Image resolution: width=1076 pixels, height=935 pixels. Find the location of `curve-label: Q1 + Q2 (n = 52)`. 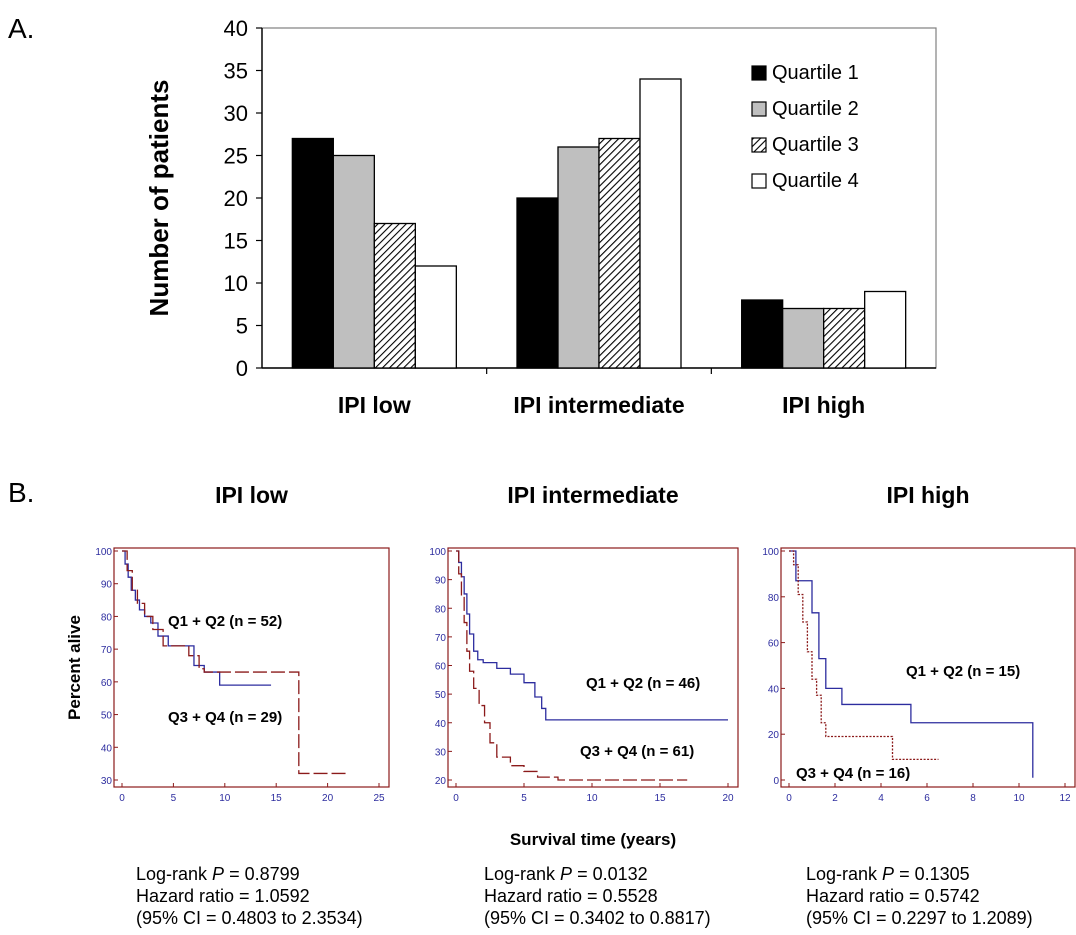

curve-label: Q1 + Q2 (n = 52) is located at coordinates (225, 621).